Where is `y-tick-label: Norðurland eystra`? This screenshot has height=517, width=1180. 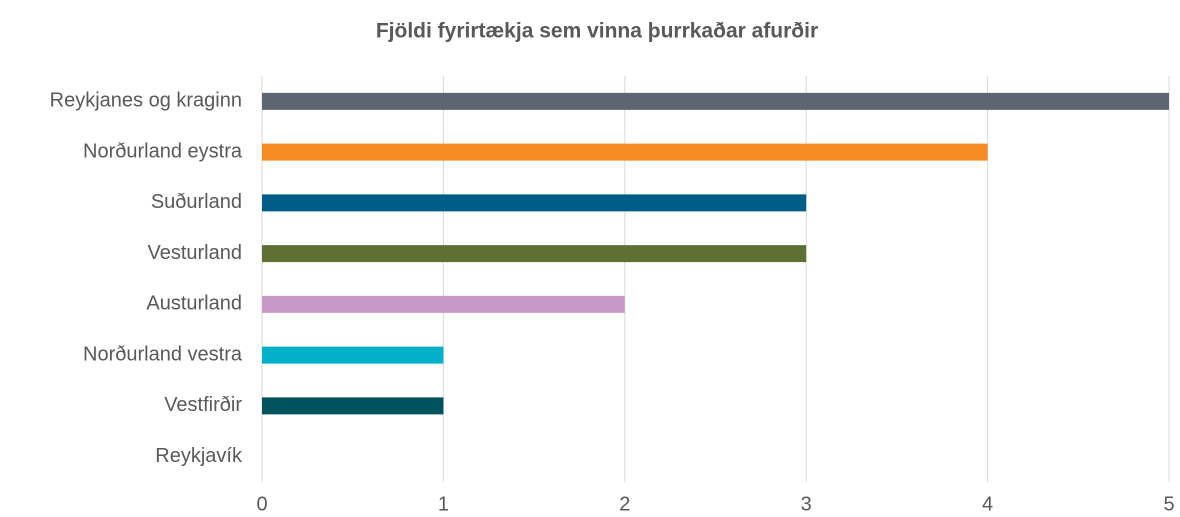
y-tick-label: Norðurland eystra is located at coordinates (163, 151).